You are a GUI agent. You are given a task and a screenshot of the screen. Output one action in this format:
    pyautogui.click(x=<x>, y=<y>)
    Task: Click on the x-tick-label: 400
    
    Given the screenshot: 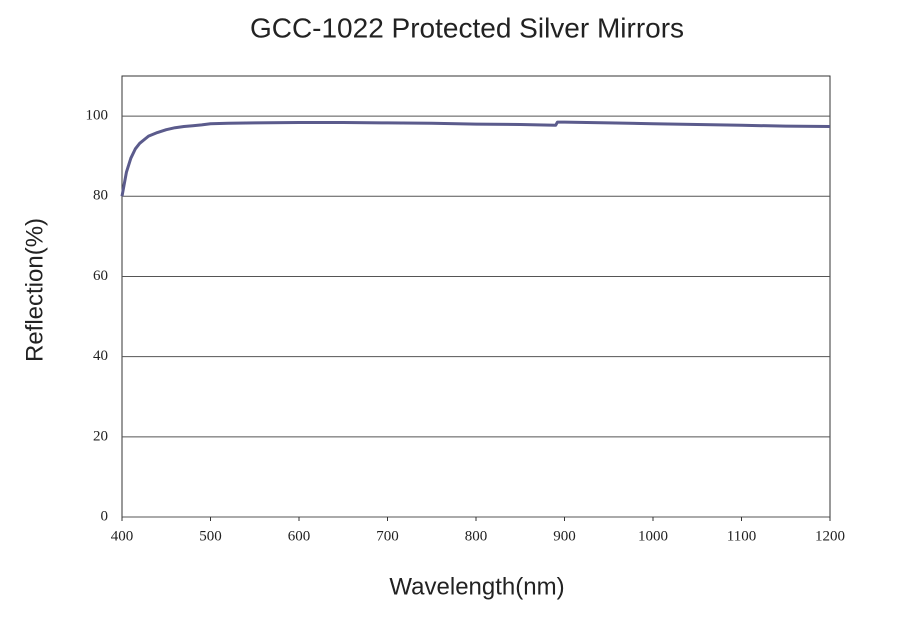 What is the action you would take?
    pyautogui.click(x=122, y=536)
    